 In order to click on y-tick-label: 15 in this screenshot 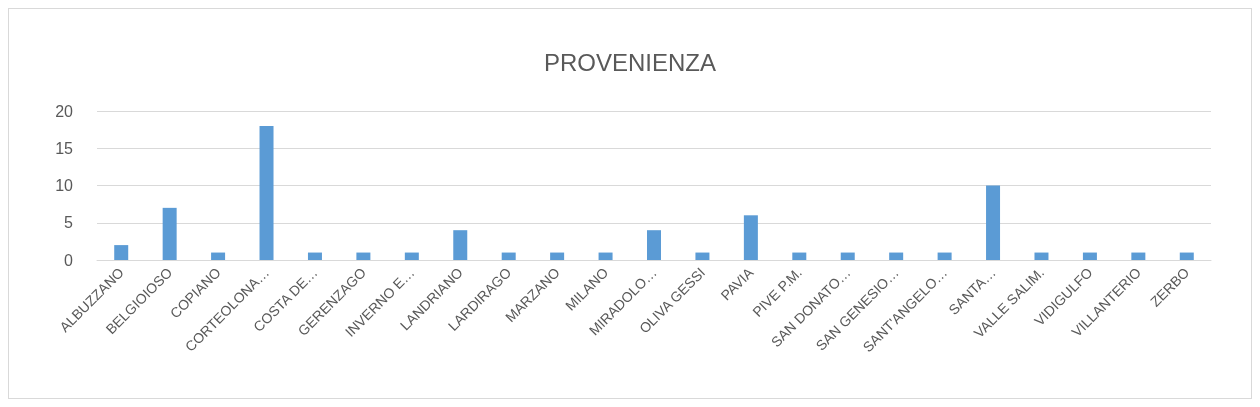, I will do `click(64, 148)`.